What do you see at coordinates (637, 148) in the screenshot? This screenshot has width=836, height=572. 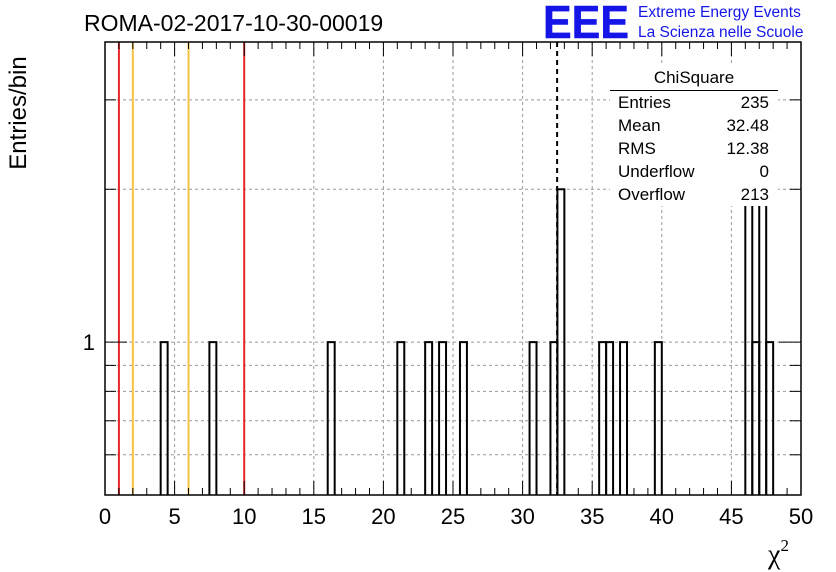 I see `stats-label: RMS` at bounding box center [637, 148].